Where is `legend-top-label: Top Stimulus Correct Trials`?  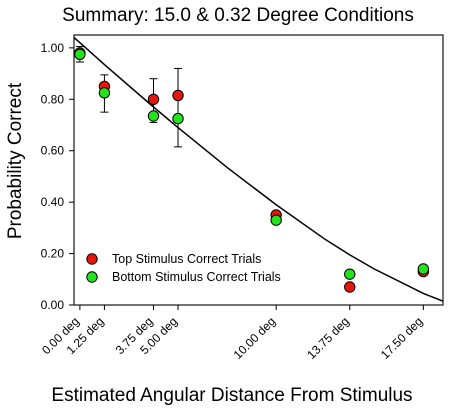 legend-top-label: Top Stimulus Correct Trials is located at coordinates (186, 259).